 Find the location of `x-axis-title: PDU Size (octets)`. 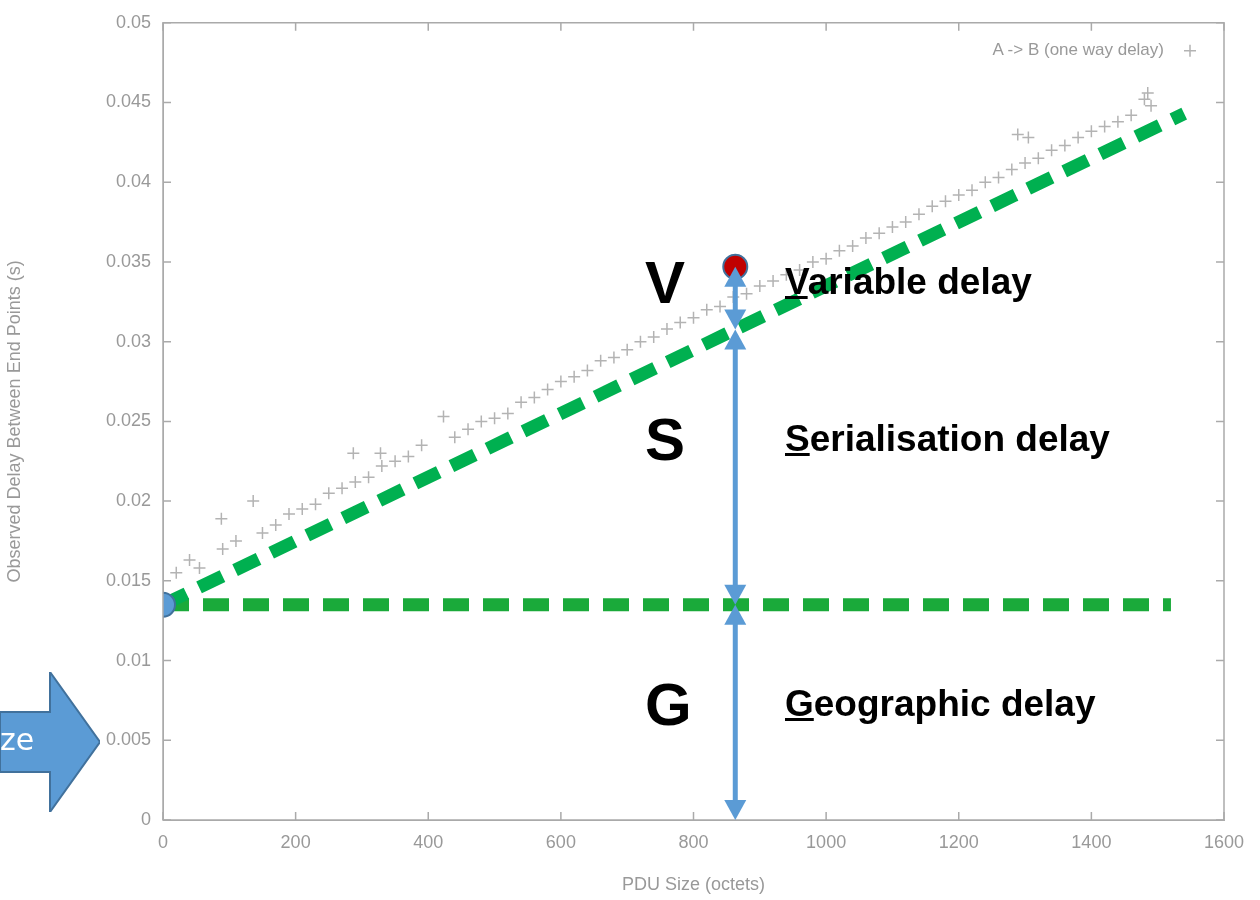

x-axis-title: PDU Size (octets) is located at coordinates (693, 884).